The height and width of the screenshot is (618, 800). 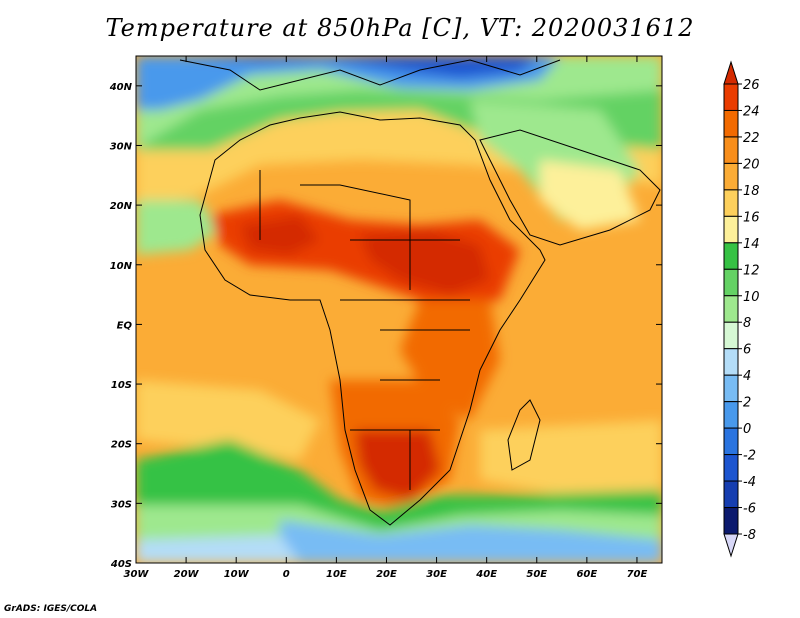 What do you see at coordinates (121, 206) in the screenshot?
I see `lat-tick-label: 20N` at bounding box center [121, 206].